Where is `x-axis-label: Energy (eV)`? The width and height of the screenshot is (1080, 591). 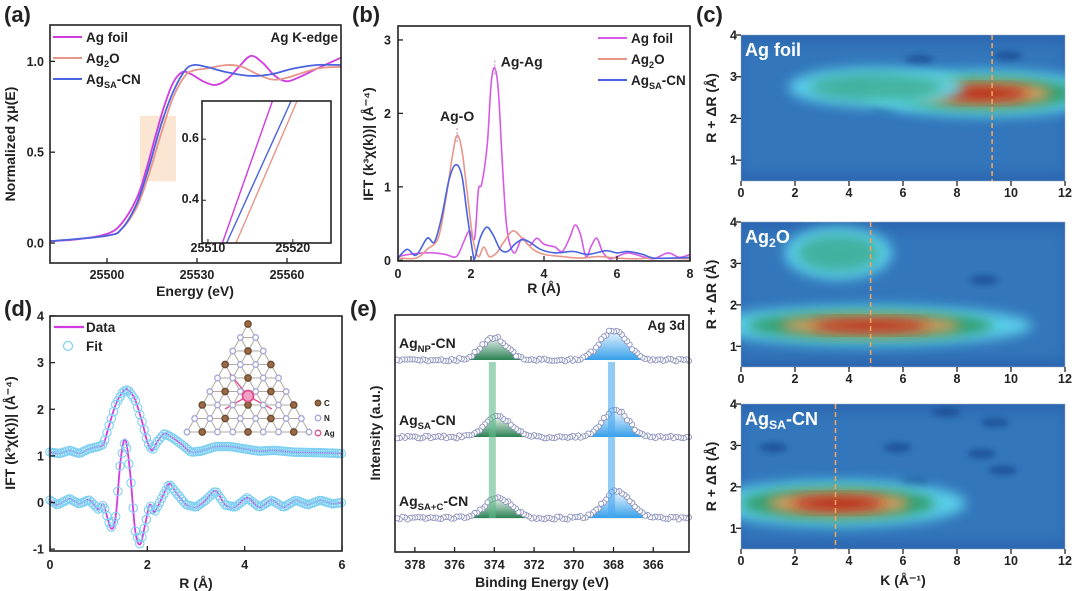 x-axis-label: Energy (eV) is located at coordinates (195, 291).